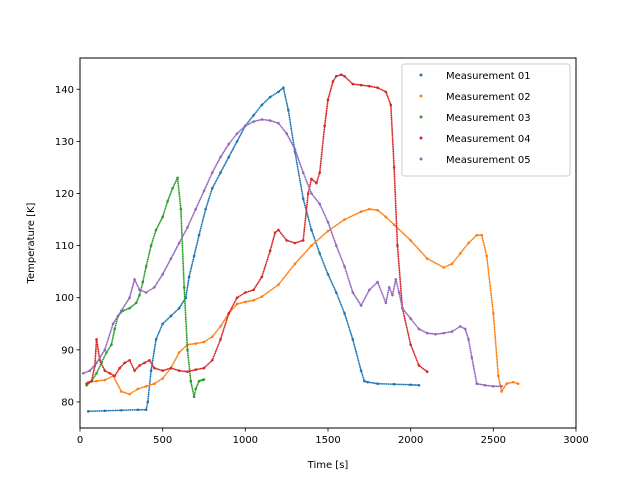  What do you see at coordinates (31, 243) in the screenshot?
I see `y-axis-label: Temperature [K]` at bounding box center [31, 243].